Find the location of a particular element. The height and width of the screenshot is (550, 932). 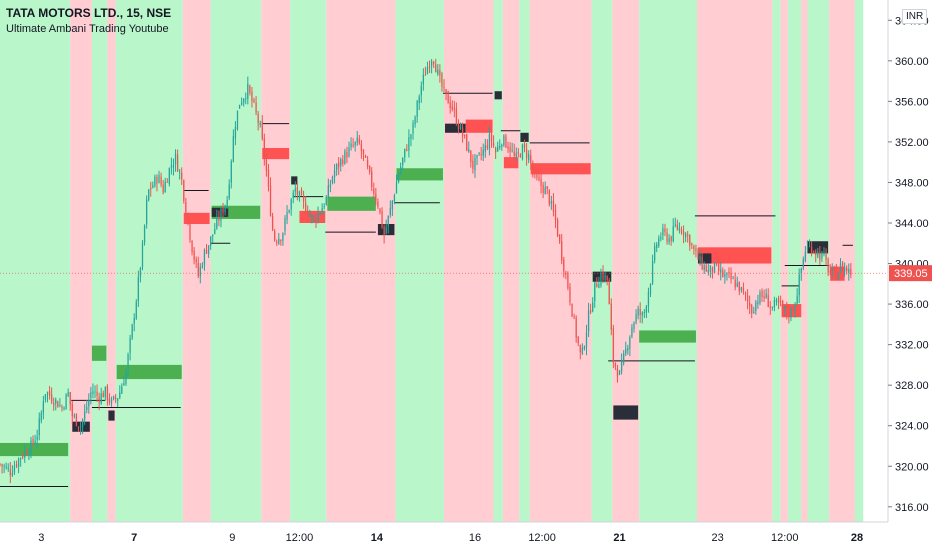

y-tick-label: 324.00 is located at coordinates (912, 427).